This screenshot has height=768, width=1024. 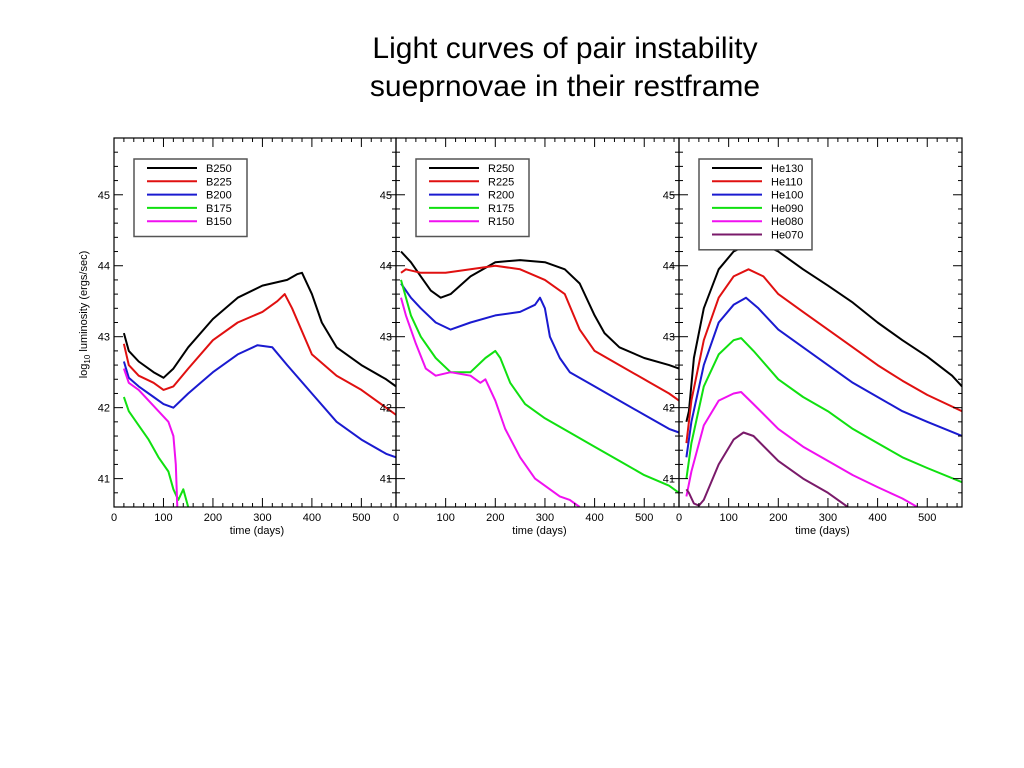 I want to click on series-line-He100, so click(x=823, y=377).